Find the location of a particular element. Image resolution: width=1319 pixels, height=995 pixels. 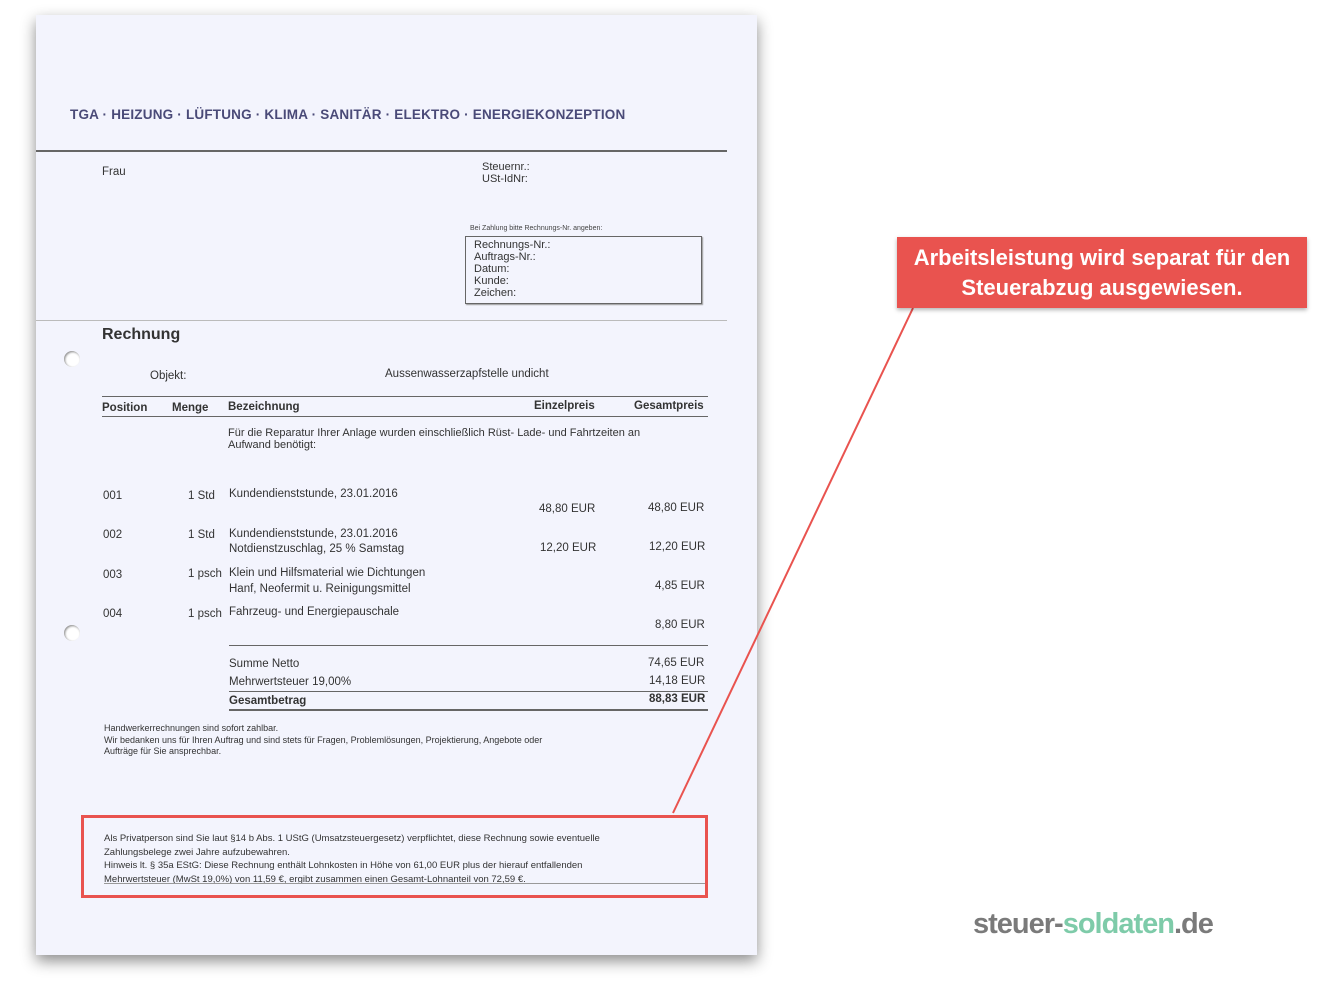

logo-part: soldaten is located at coordinates (1118, 924).